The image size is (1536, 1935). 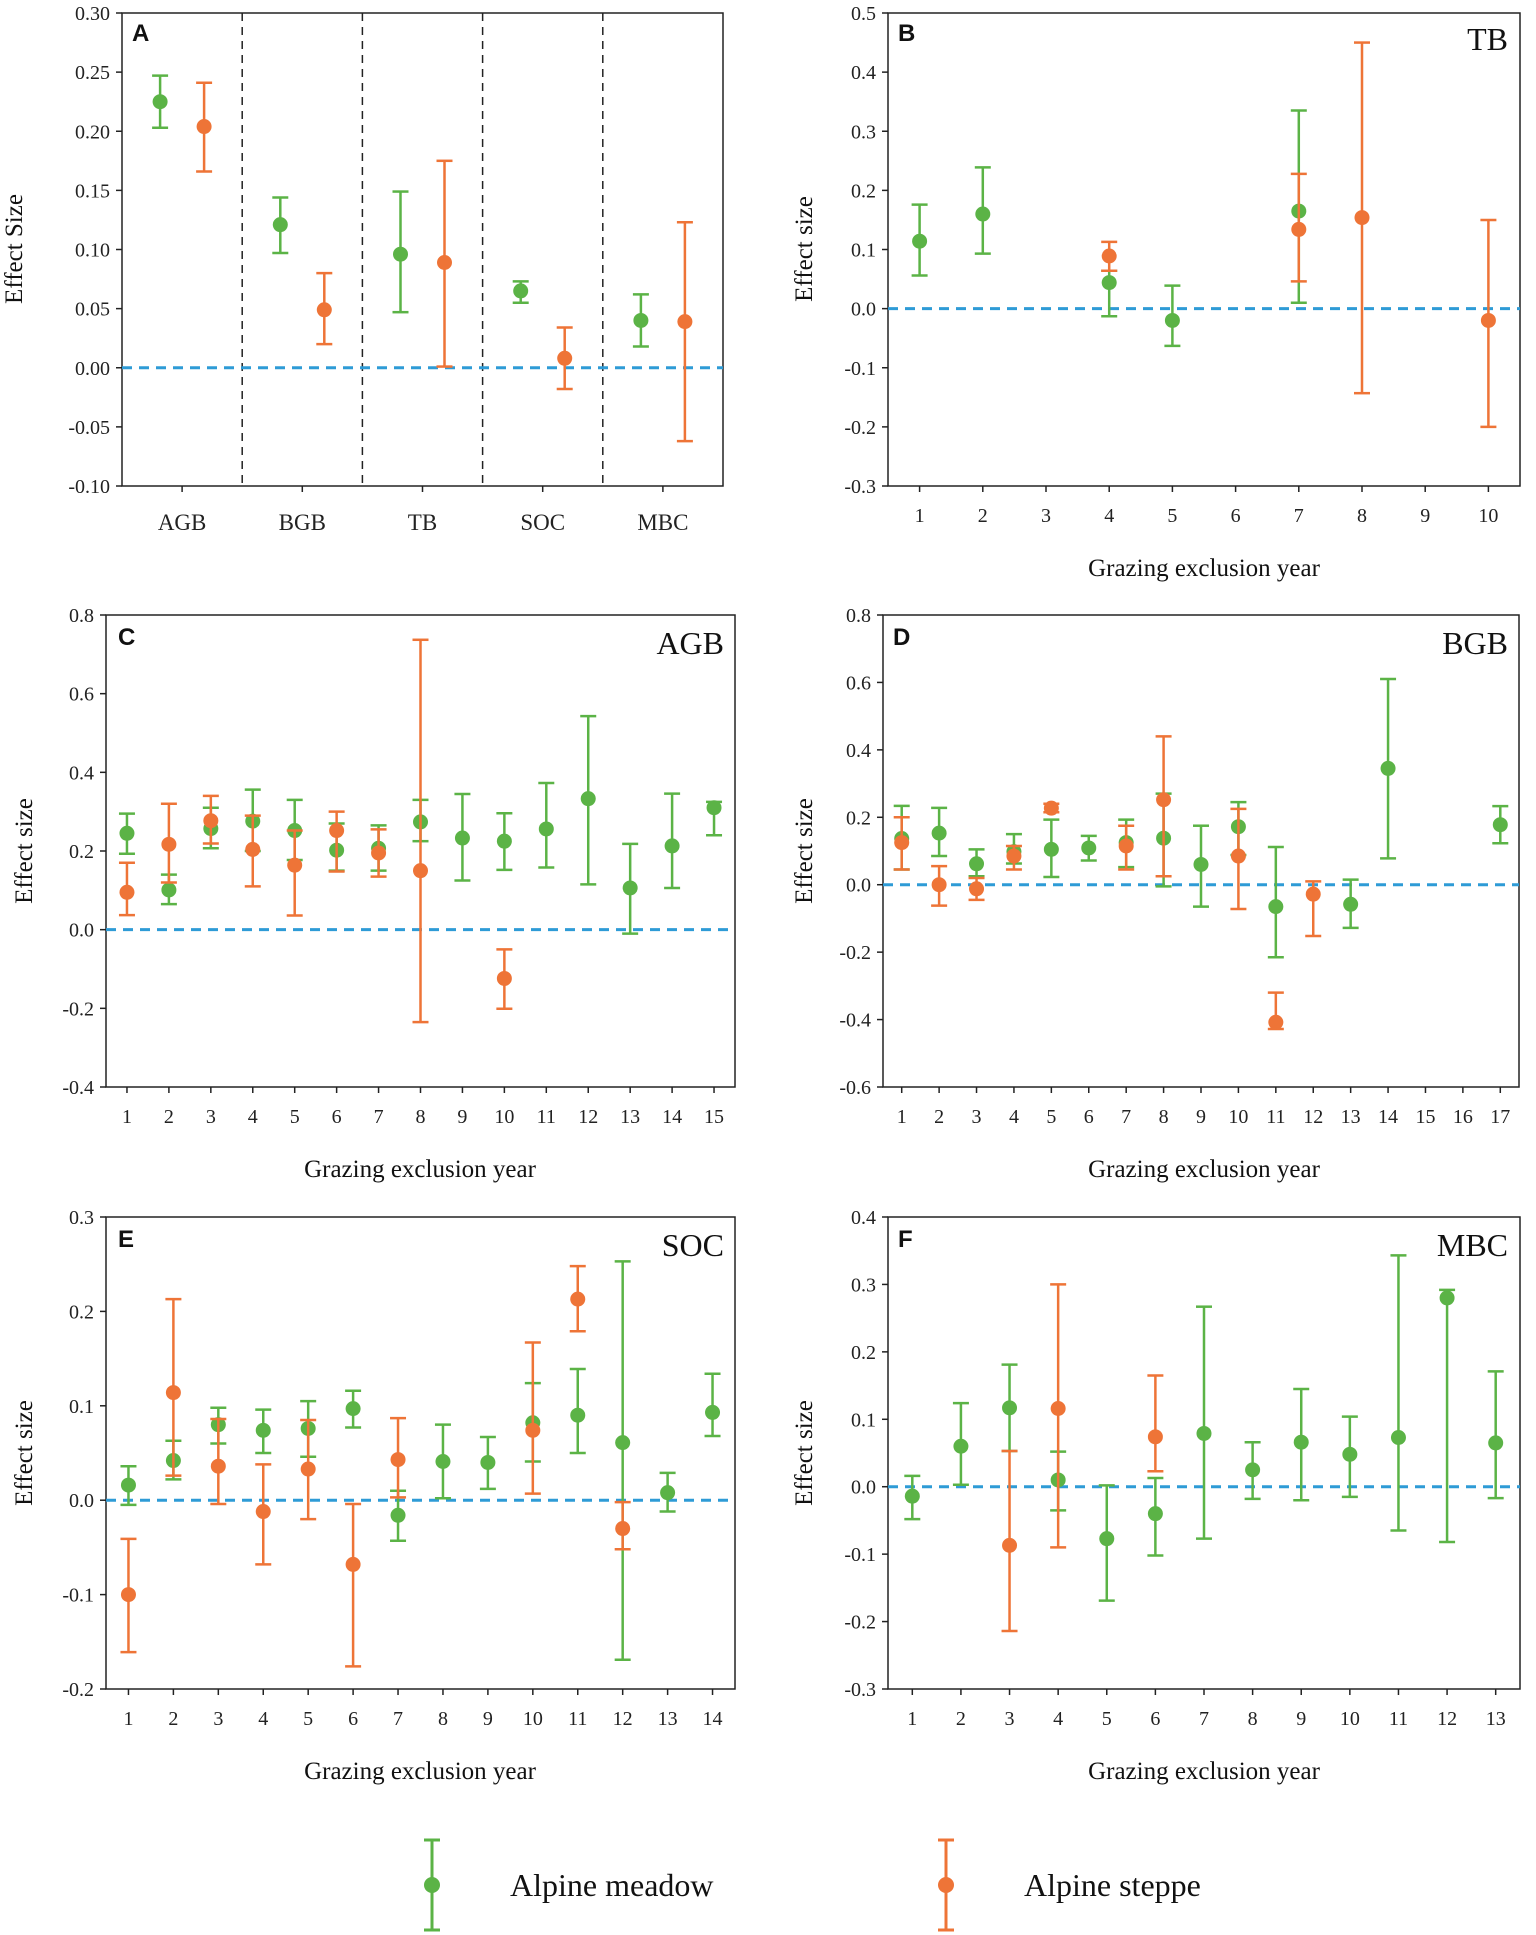 I want to click on x-tick-label: 12, so click(x=1313, y=1117).